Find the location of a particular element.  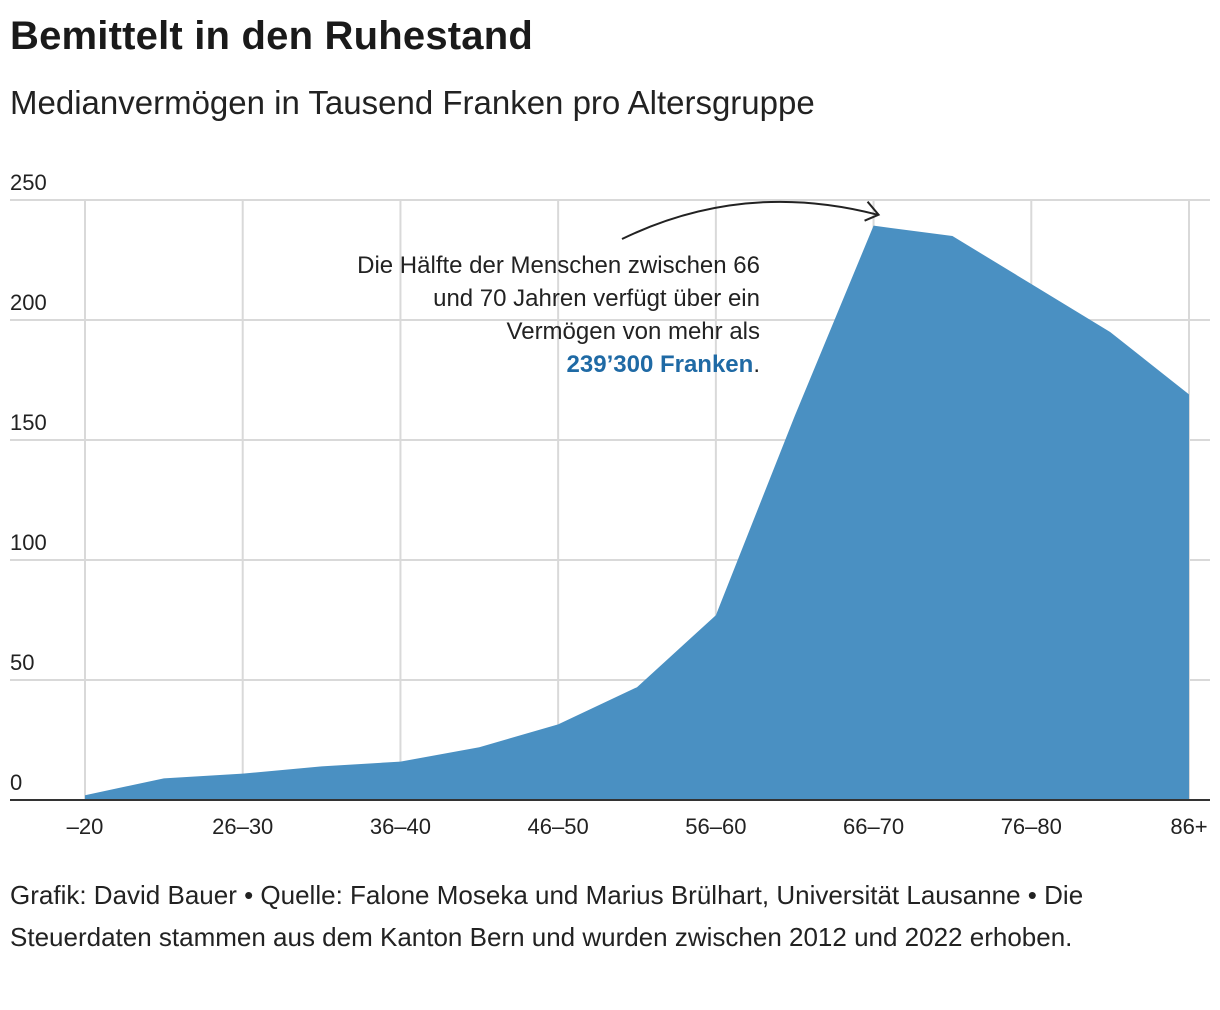

x-tick-label: 56–60 is located at coordinates (715, 826).